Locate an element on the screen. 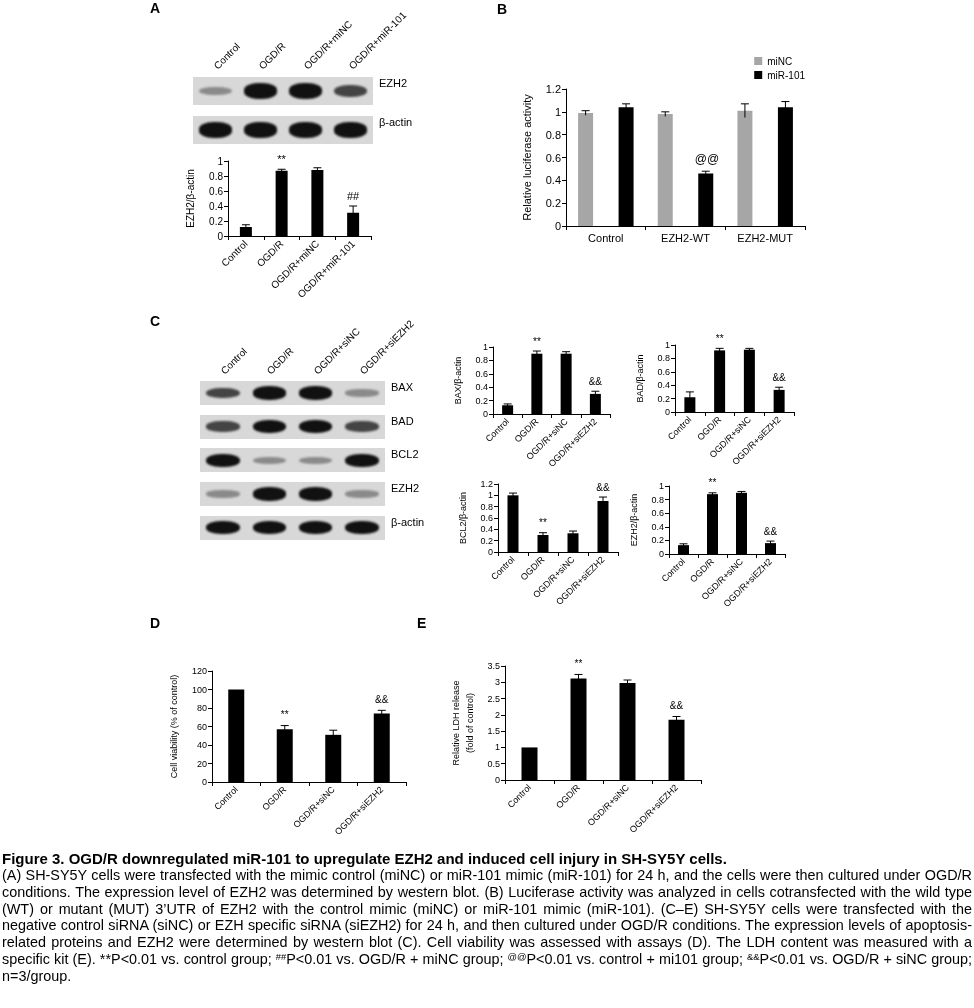  text: C is located at coordinates (155, 321).